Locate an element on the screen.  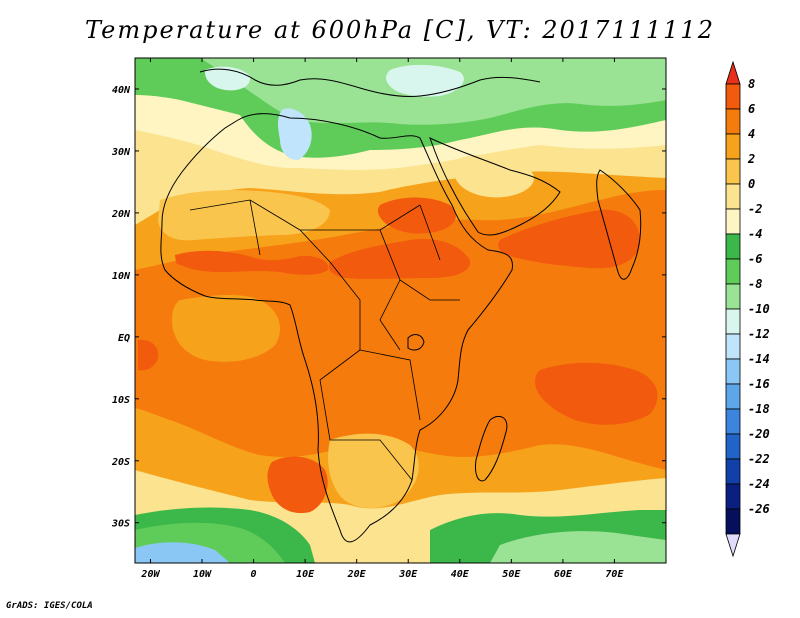
arabia-coastline is located at coordinates (495, 186).